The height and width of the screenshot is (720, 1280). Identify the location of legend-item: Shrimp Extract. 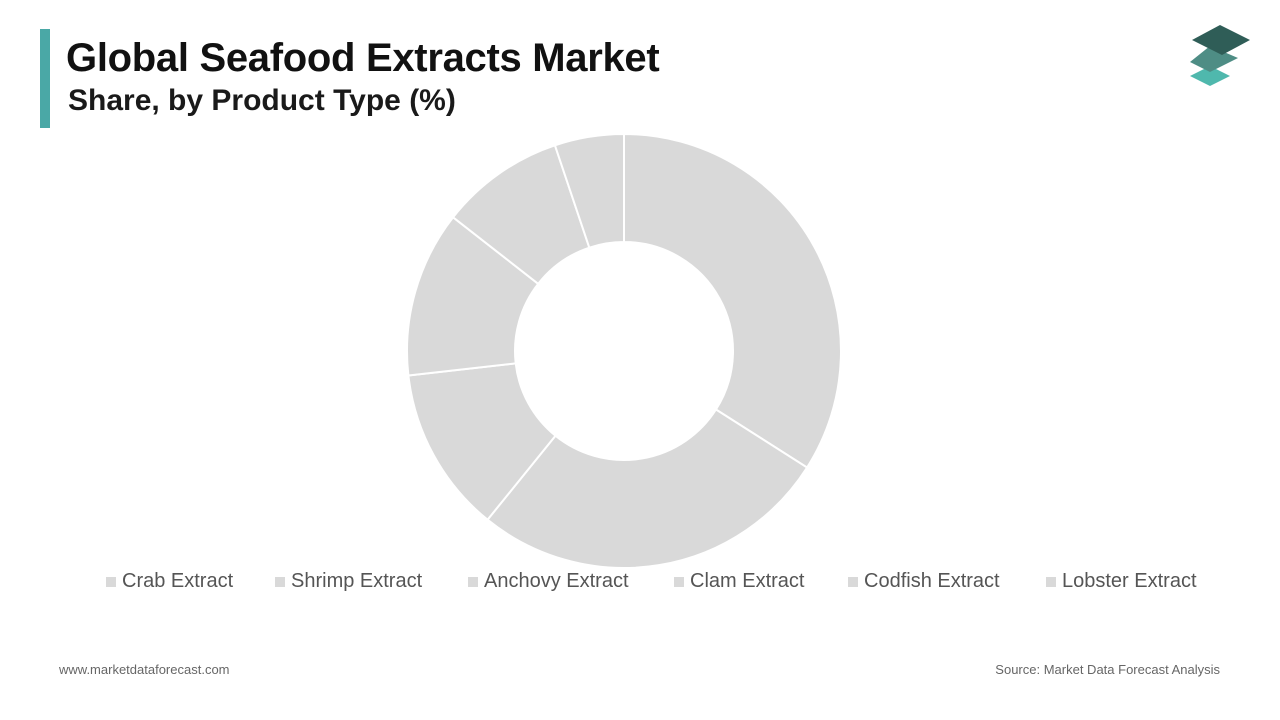
(348, 581).